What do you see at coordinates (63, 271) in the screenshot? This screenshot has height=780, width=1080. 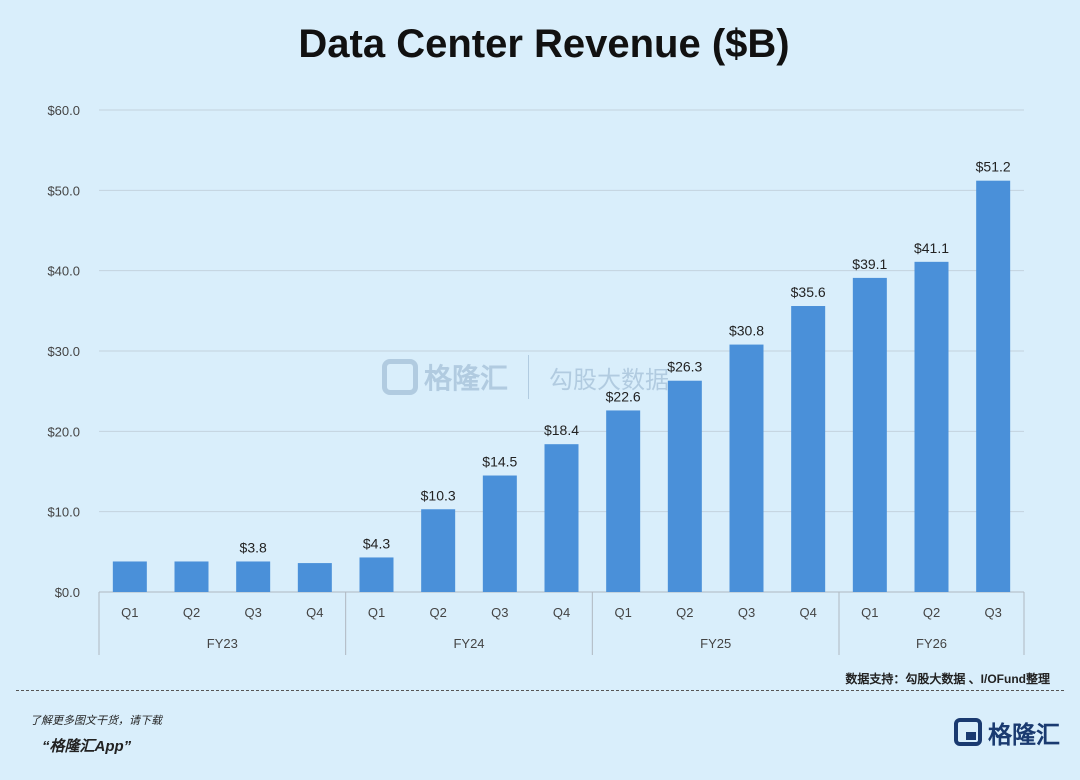 I see `y-tick-label: $40.0` at bounding box center [63, 271].